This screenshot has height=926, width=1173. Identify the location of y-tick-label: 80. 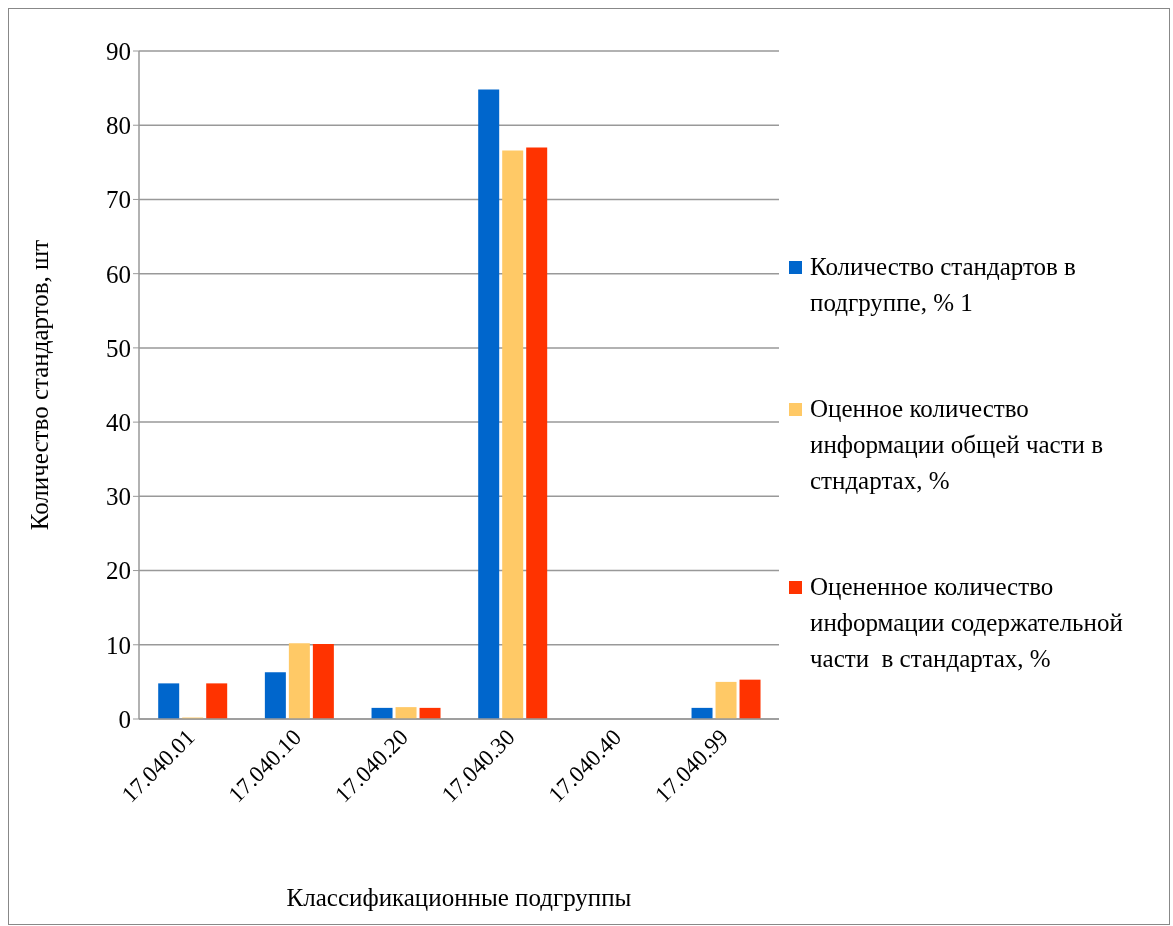
(118, 126).